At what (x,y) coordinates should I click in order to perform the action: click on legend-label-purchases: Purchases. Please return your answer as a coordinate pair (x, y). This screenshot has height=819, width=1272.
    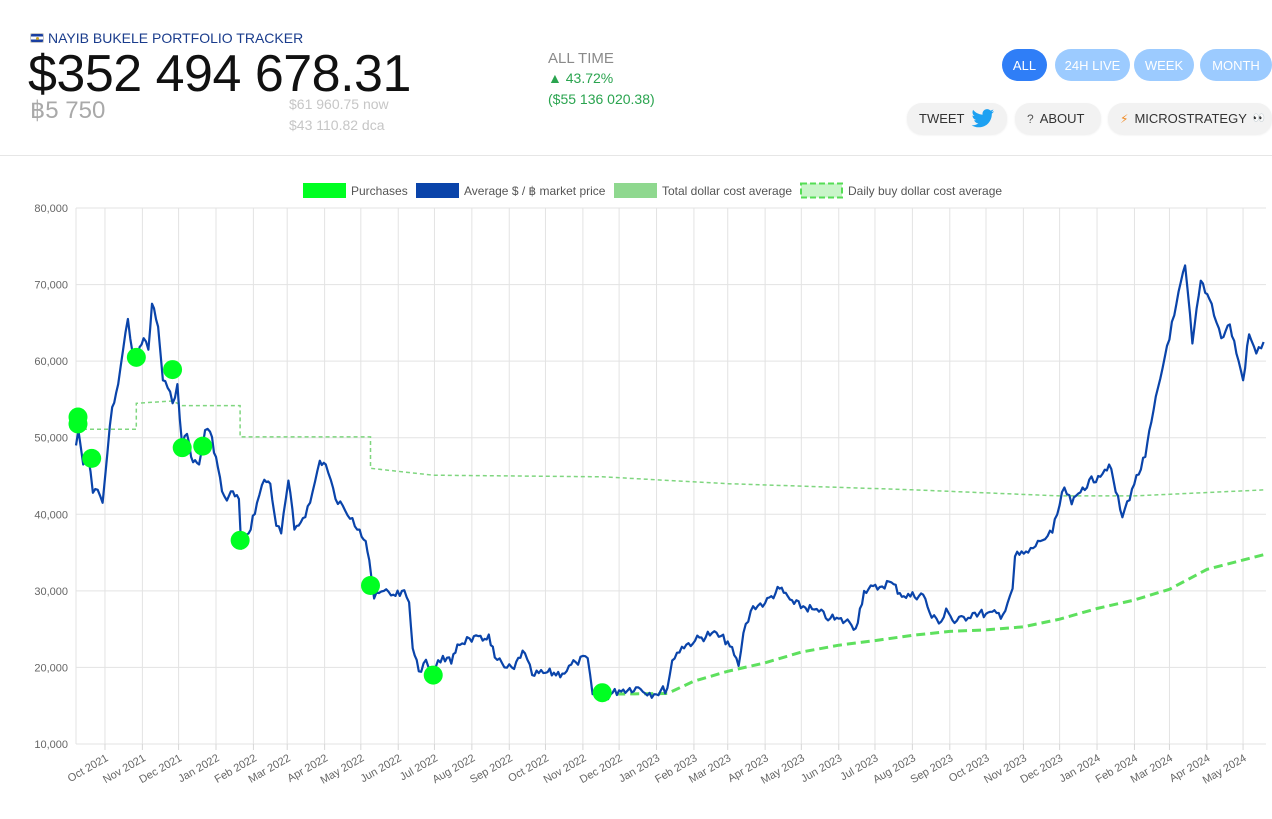
    Looking at the image, I should click on (379, 191).